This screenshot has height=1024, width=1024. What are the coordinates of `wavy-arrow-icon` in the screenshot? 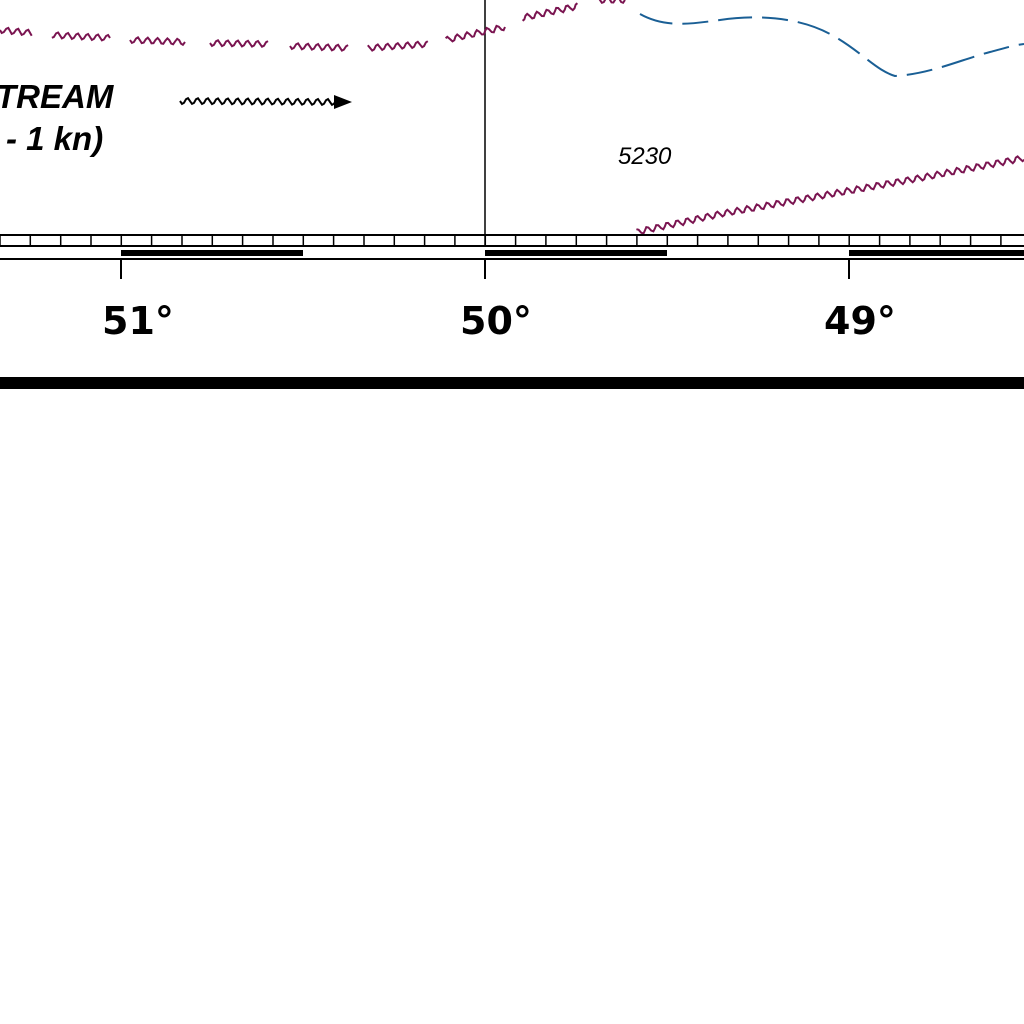 It's located at (265, 102).